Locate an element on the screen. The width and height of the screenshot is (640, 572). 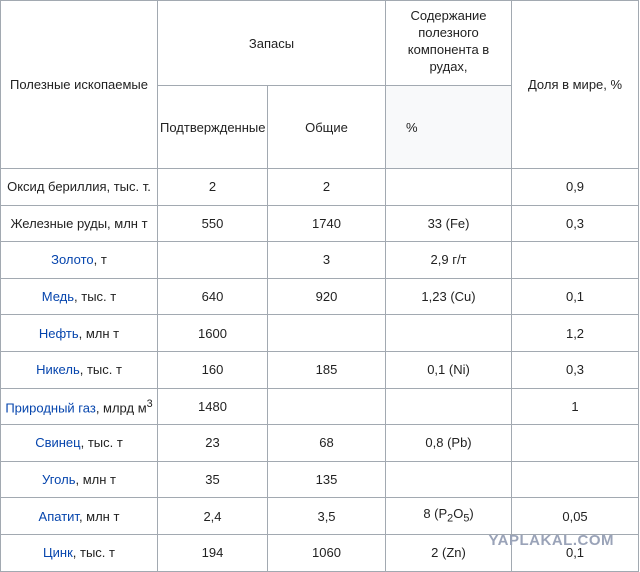
header-cell: Доля в мире, % is located at coordinates (575, 84).